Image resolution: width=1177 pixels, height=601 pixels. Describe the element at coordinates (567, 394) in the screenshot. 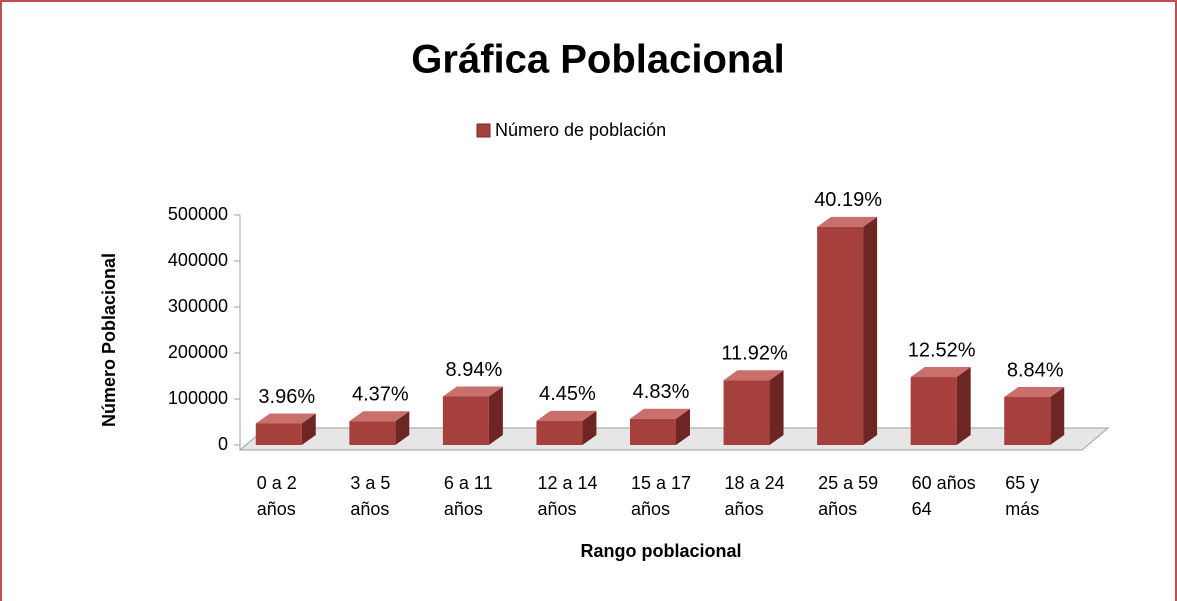

I see `value-label: 4.45%` at that location.